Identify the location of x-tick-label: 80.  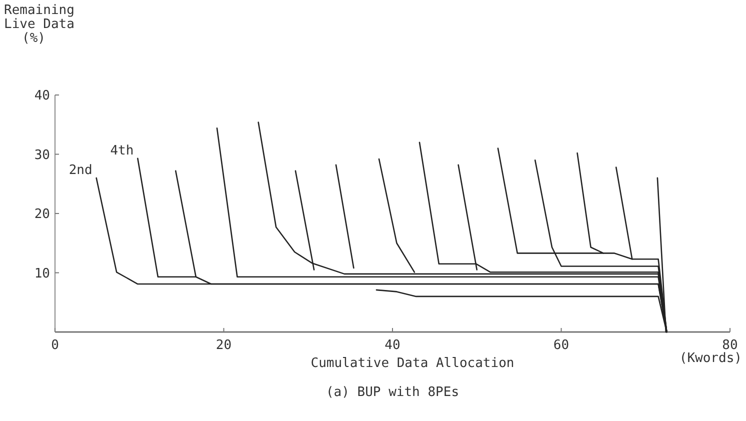
(730, 345).